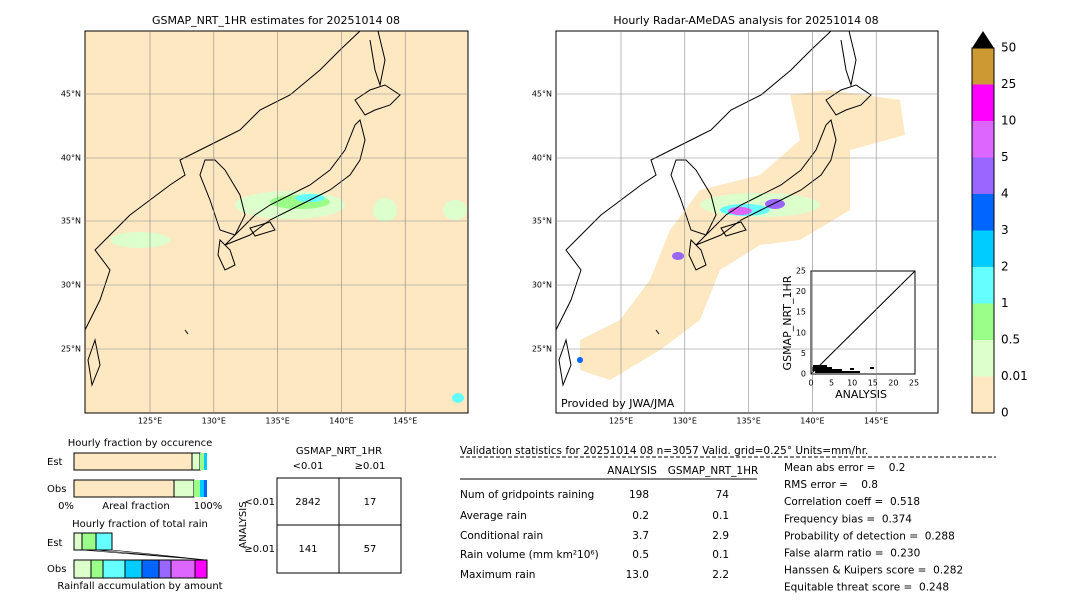 This screenshot has width=1080, height=612. I want to click on axis-label: 100%, so click(208, 506).